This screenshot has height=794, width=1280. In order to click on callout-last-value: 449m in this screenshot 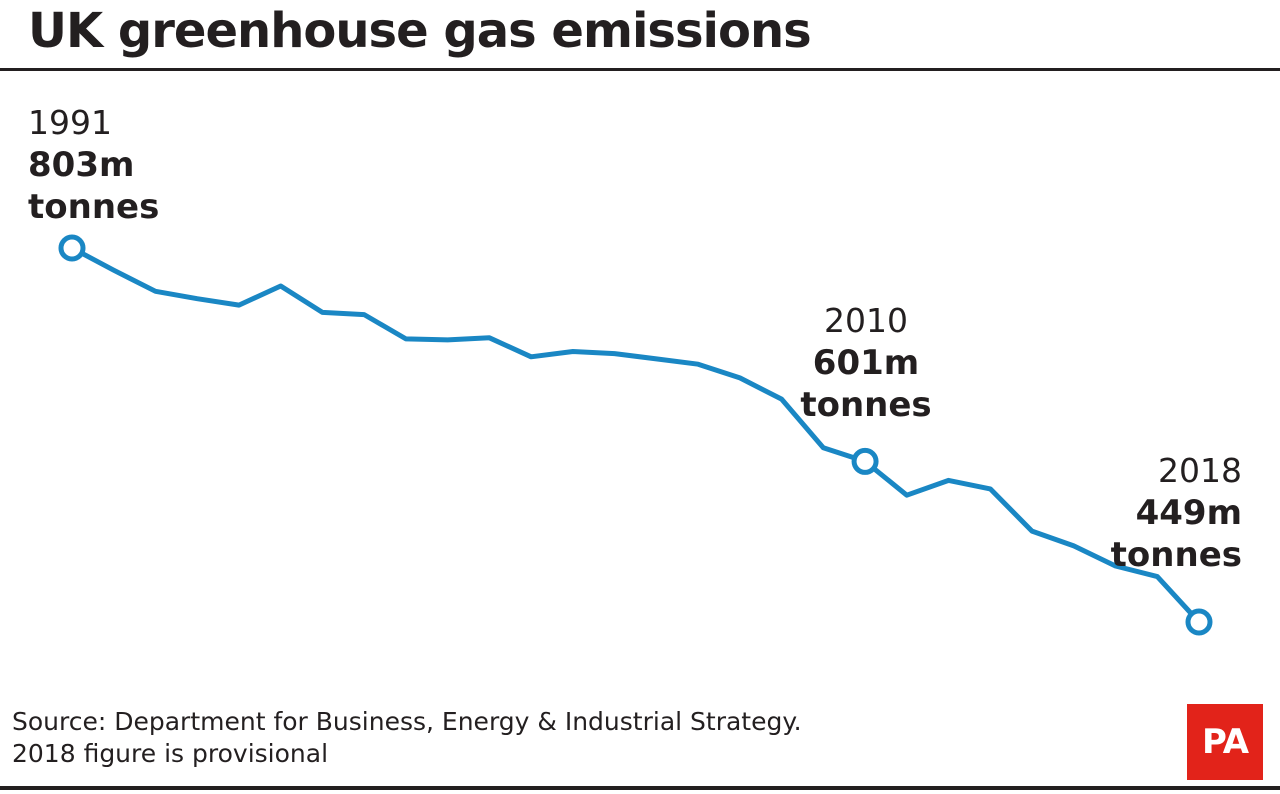, I will do `click(1188, 513)`.